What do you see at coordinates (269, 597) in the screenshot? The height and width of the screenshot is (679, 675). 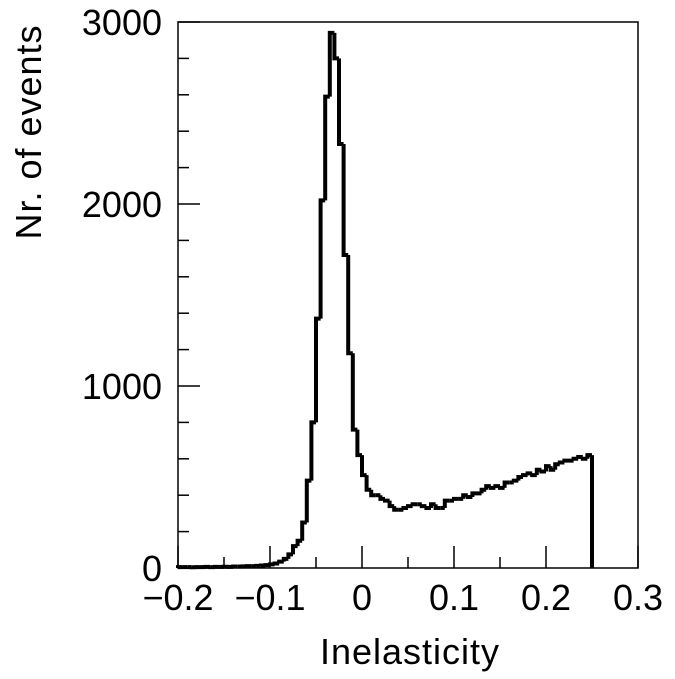 I see `x-tick-label: −0.1` at bounding box center [269, 597].